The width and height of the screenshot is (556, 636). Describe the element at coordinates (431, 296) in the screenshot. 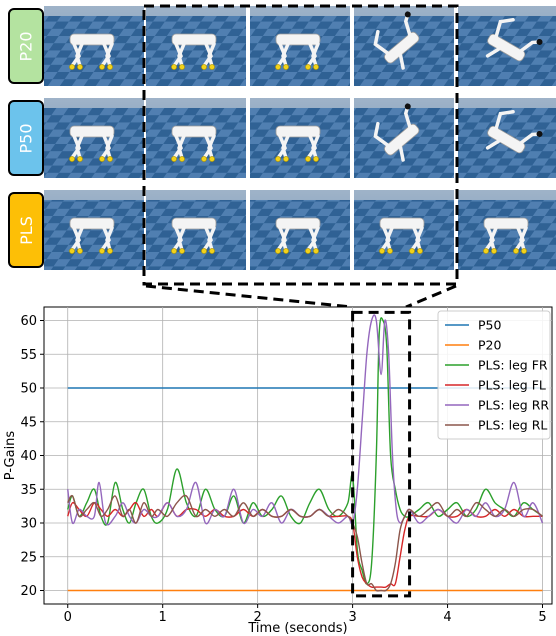

I see `zoom-connector-right` at that location.